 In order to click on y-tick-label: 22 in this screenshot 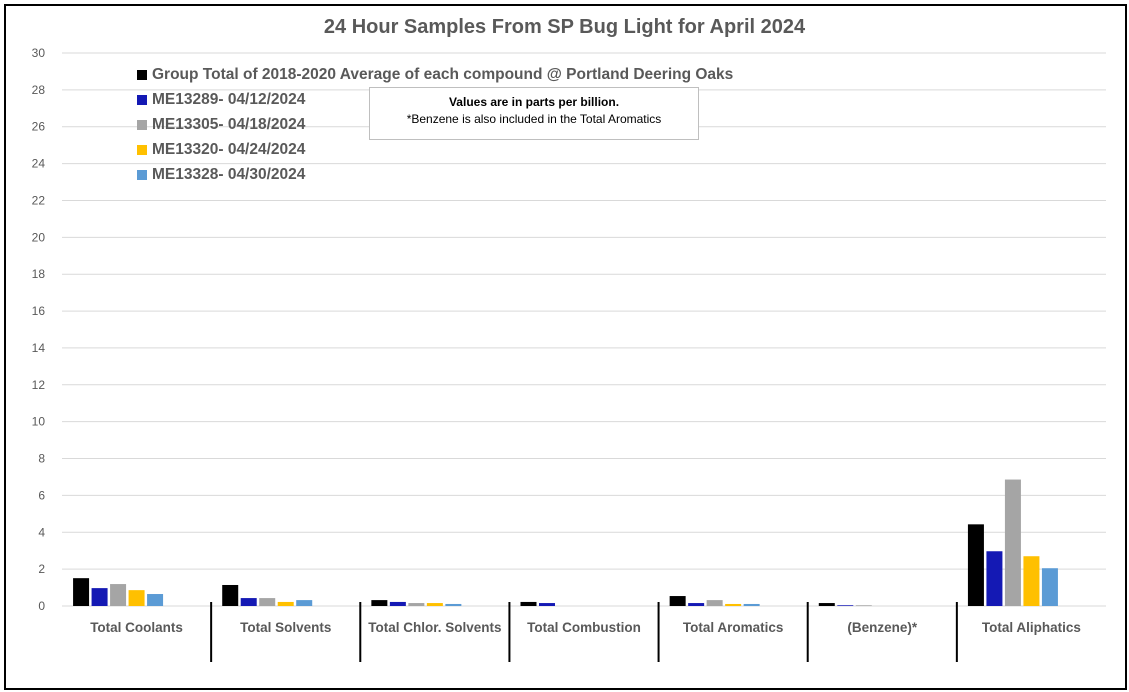, I will do `click(39, 200)`.